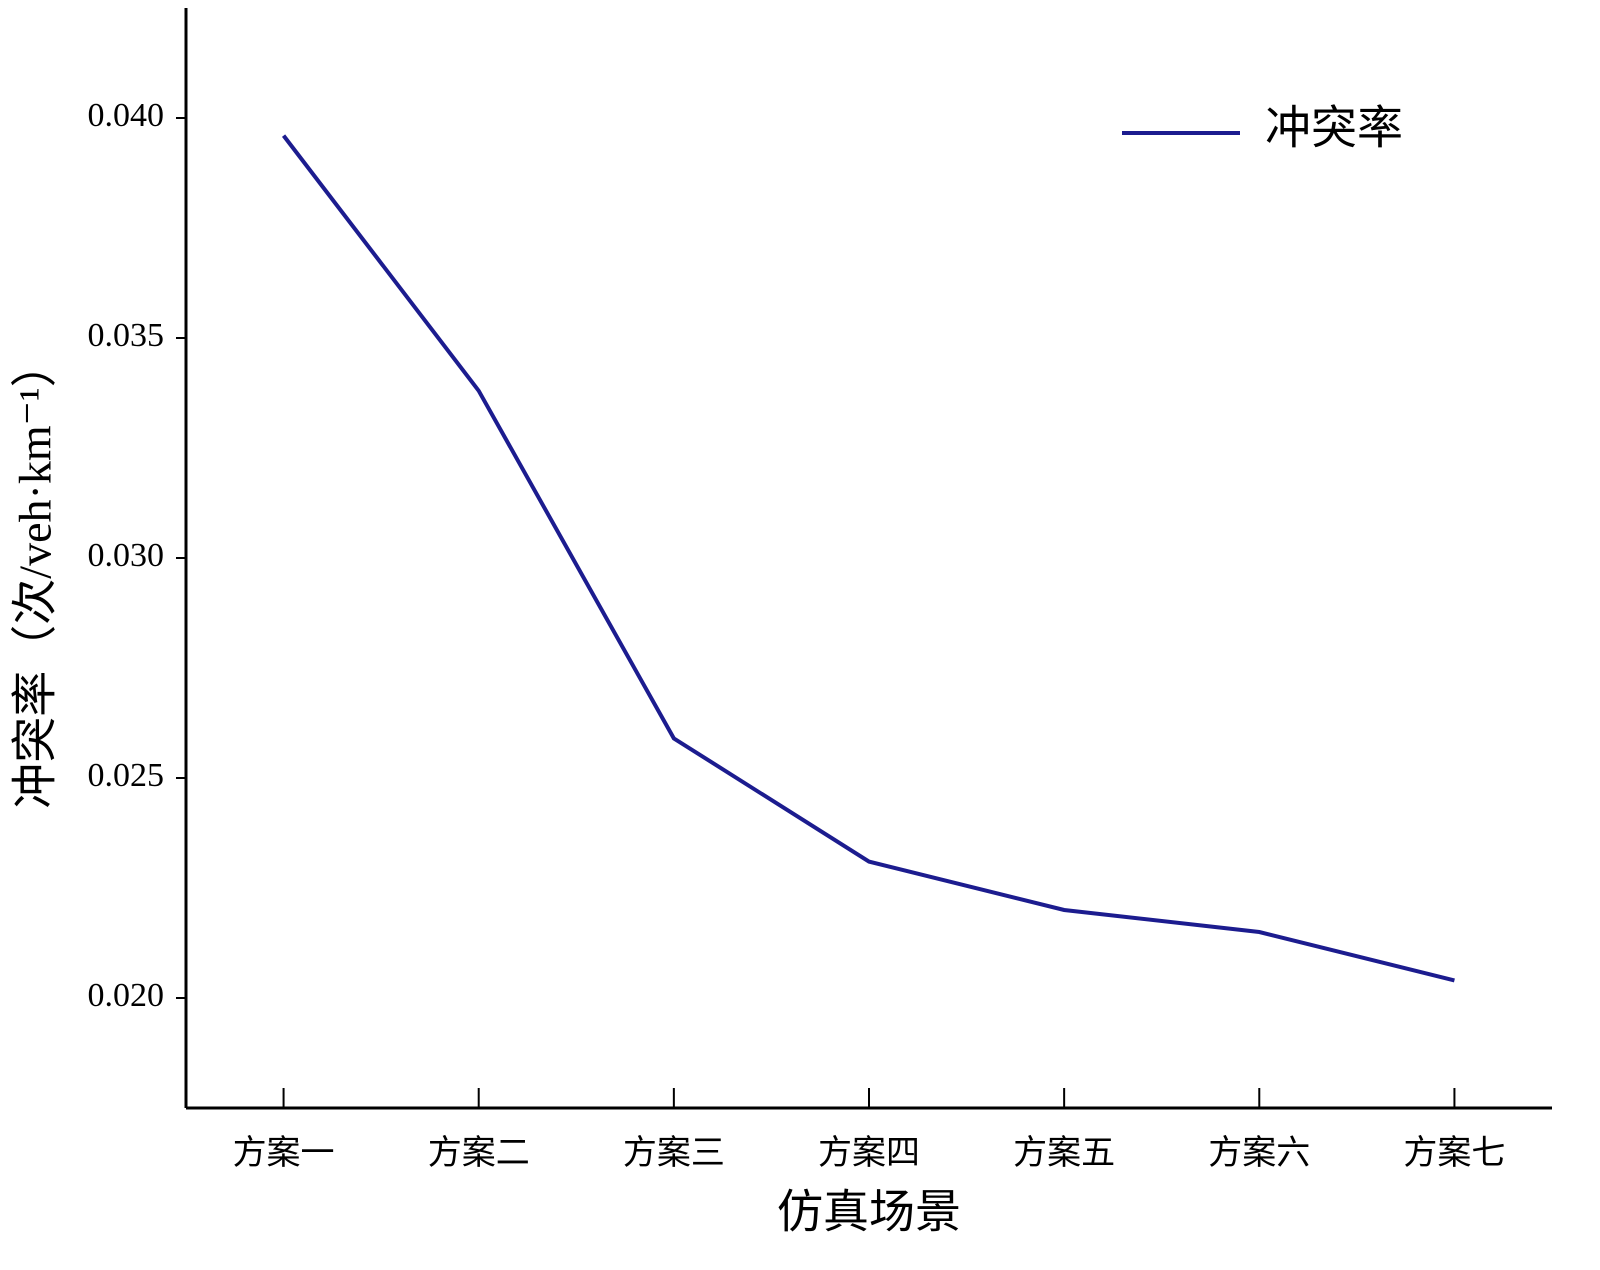 This screenshot has width=1600, height=1270. What do you see at coordinates (35, 574) in the screenshot?
I see `y-axis-title: 冲突率（次/veh·km⁻¹）` at bounding box center [35, 574].